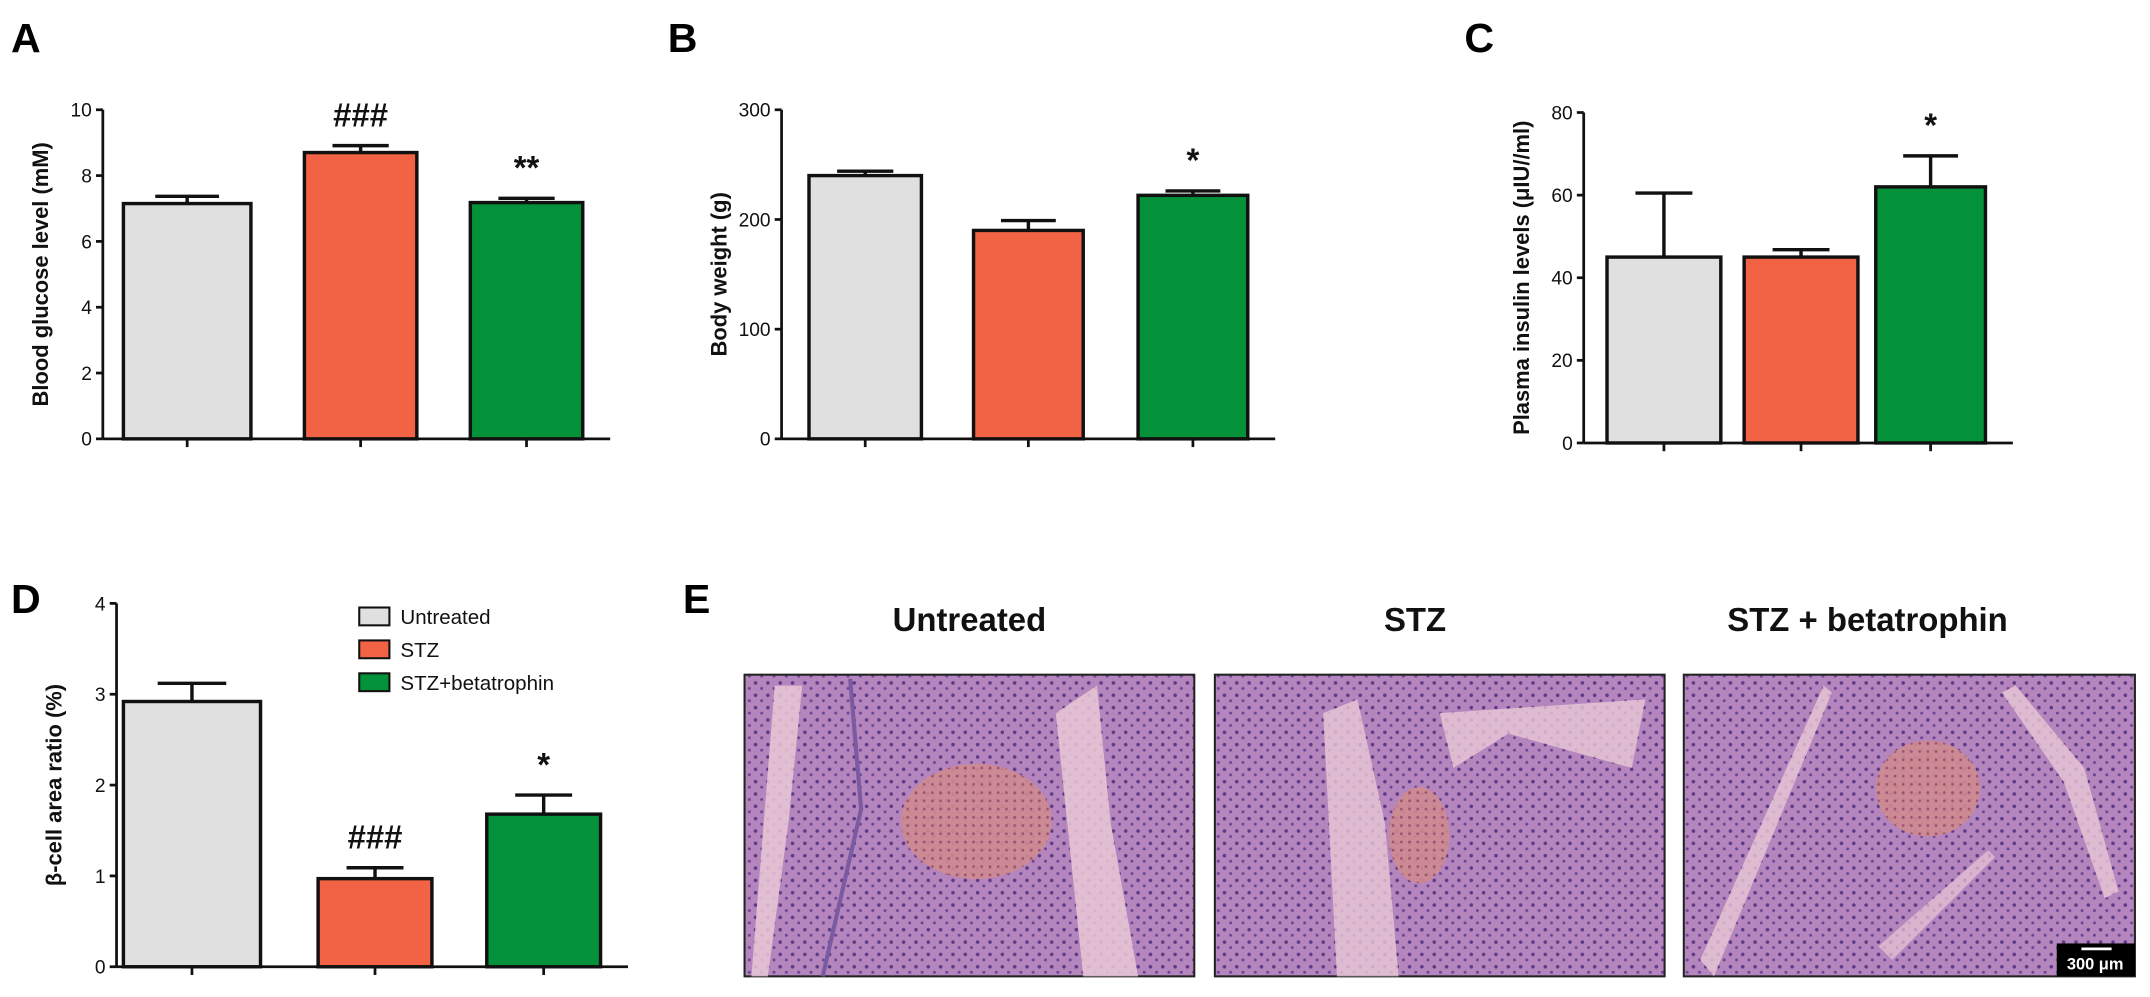  Describe the element at coordinates (969, 825) in the screenshot. I see `histology-image-untreated` at that location.